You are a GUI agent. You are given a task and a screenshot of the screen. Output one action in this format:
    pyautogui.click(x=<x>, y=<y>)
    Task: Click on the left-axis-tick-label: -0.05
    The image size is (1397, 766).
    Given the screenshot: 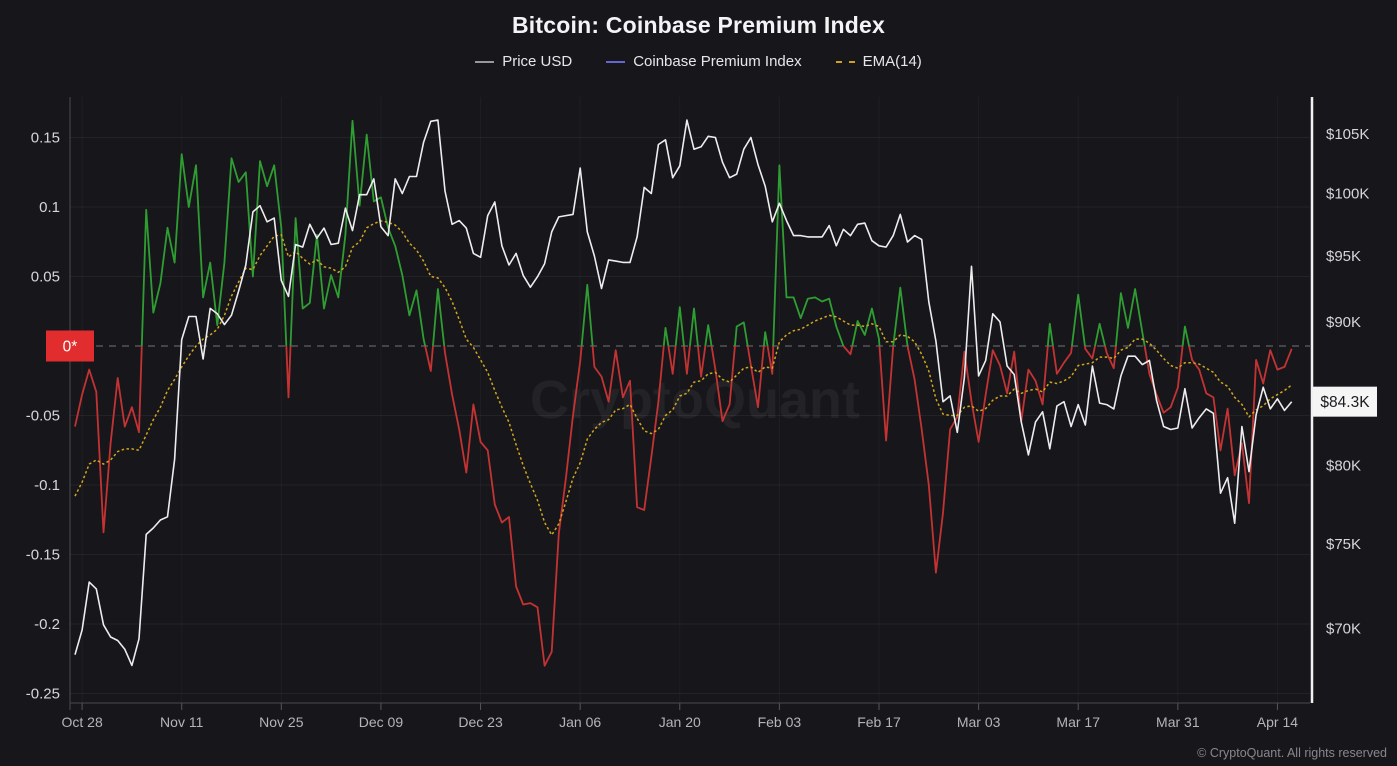 What is the action you would take?
    pyautogui.click(x=43, y=416)
    